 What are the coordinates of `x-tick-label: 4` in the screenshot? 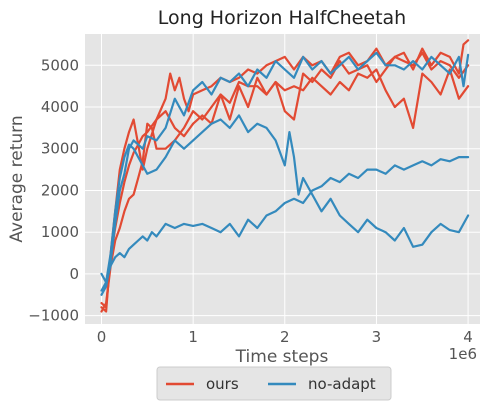 It's located at (468, 337).